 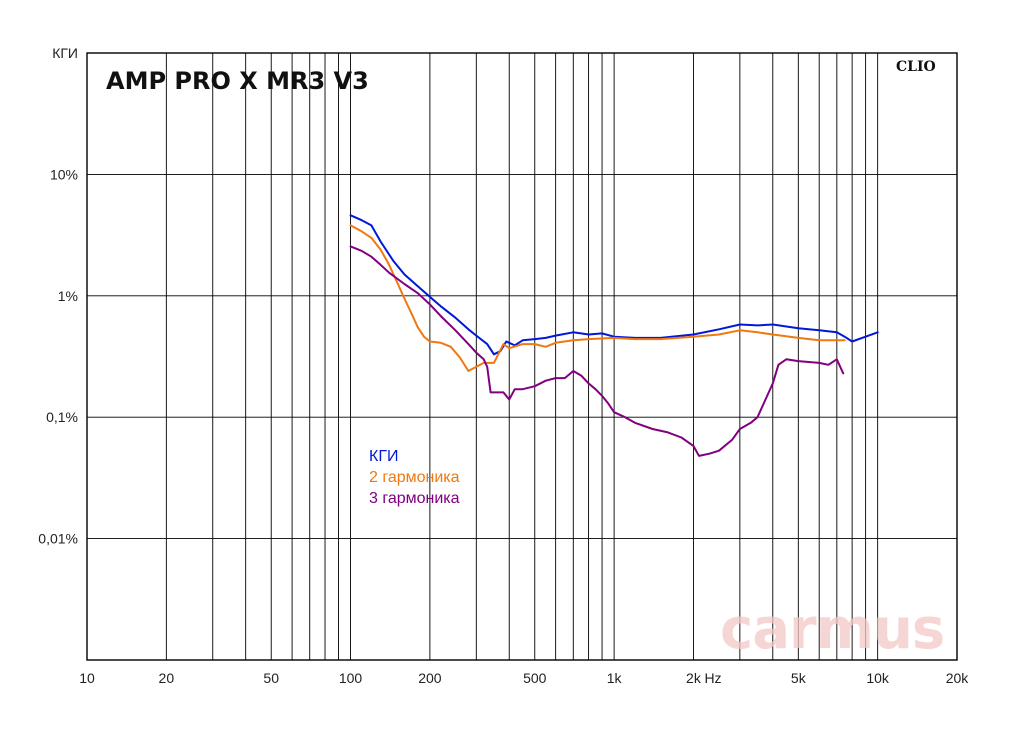 I want to click on legend-entry-3: 3 гармоника, so click(x=414, y=498).